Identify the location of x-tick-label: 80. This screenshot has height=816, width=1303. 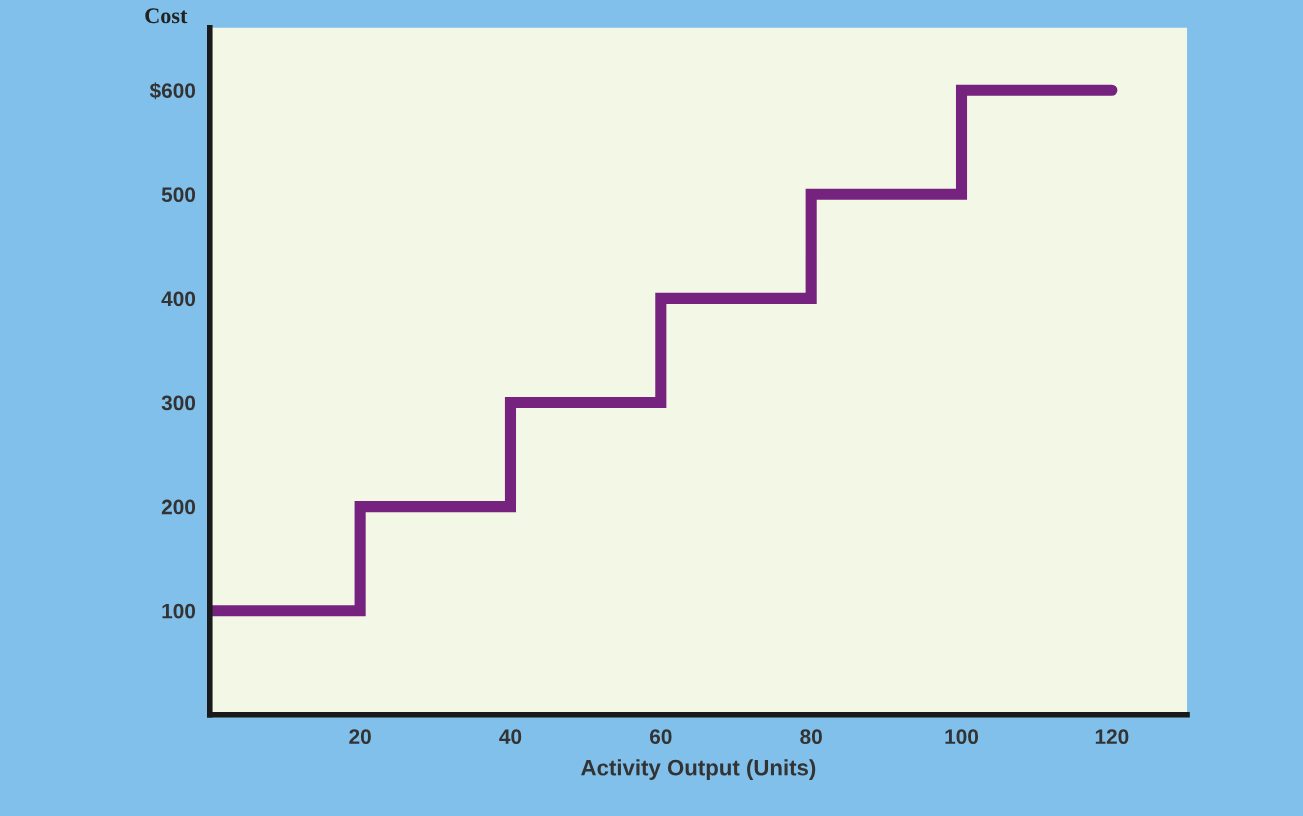
(811, 737).